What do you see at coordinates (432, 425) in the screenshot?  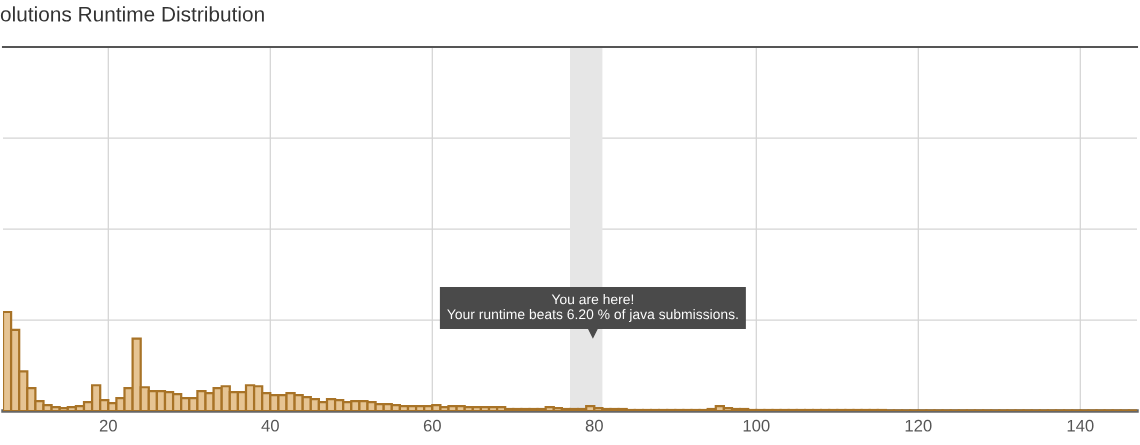 I see `x-tick-label: 60` at bounding box center [432, 425].